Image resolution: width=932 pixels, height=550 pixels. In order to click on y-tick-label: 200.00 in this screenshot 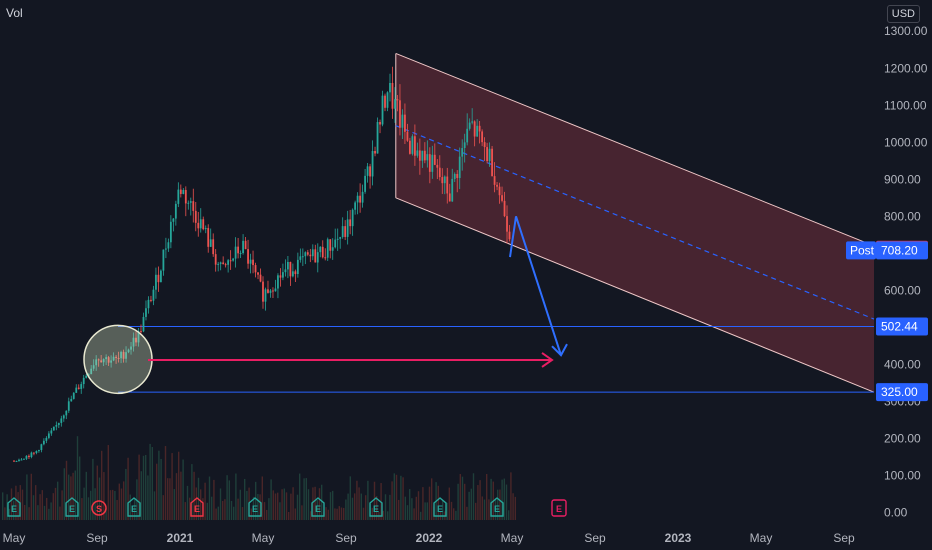, I will do `click(902, 438)`.